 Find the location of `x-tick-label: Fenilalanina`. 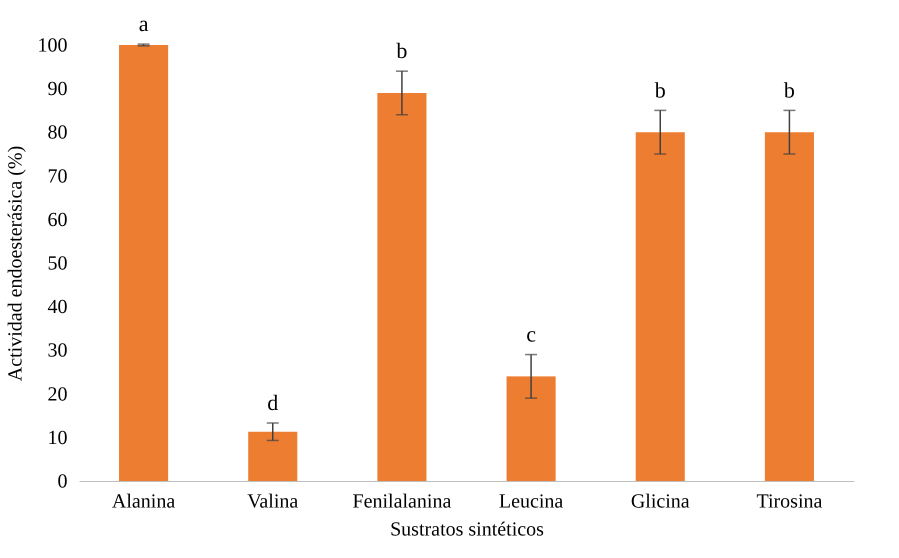

x-tick-label: Fenilalanina is located at coordinates (402, 501).